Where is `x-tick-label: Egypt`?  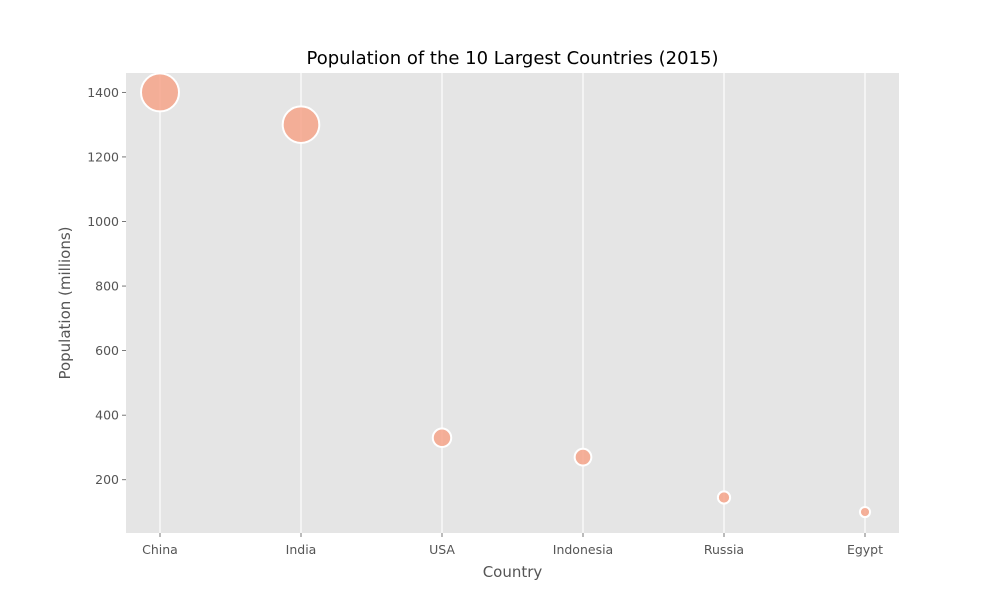 x-tick-label: Egypt is located at coordinates (865, 549).